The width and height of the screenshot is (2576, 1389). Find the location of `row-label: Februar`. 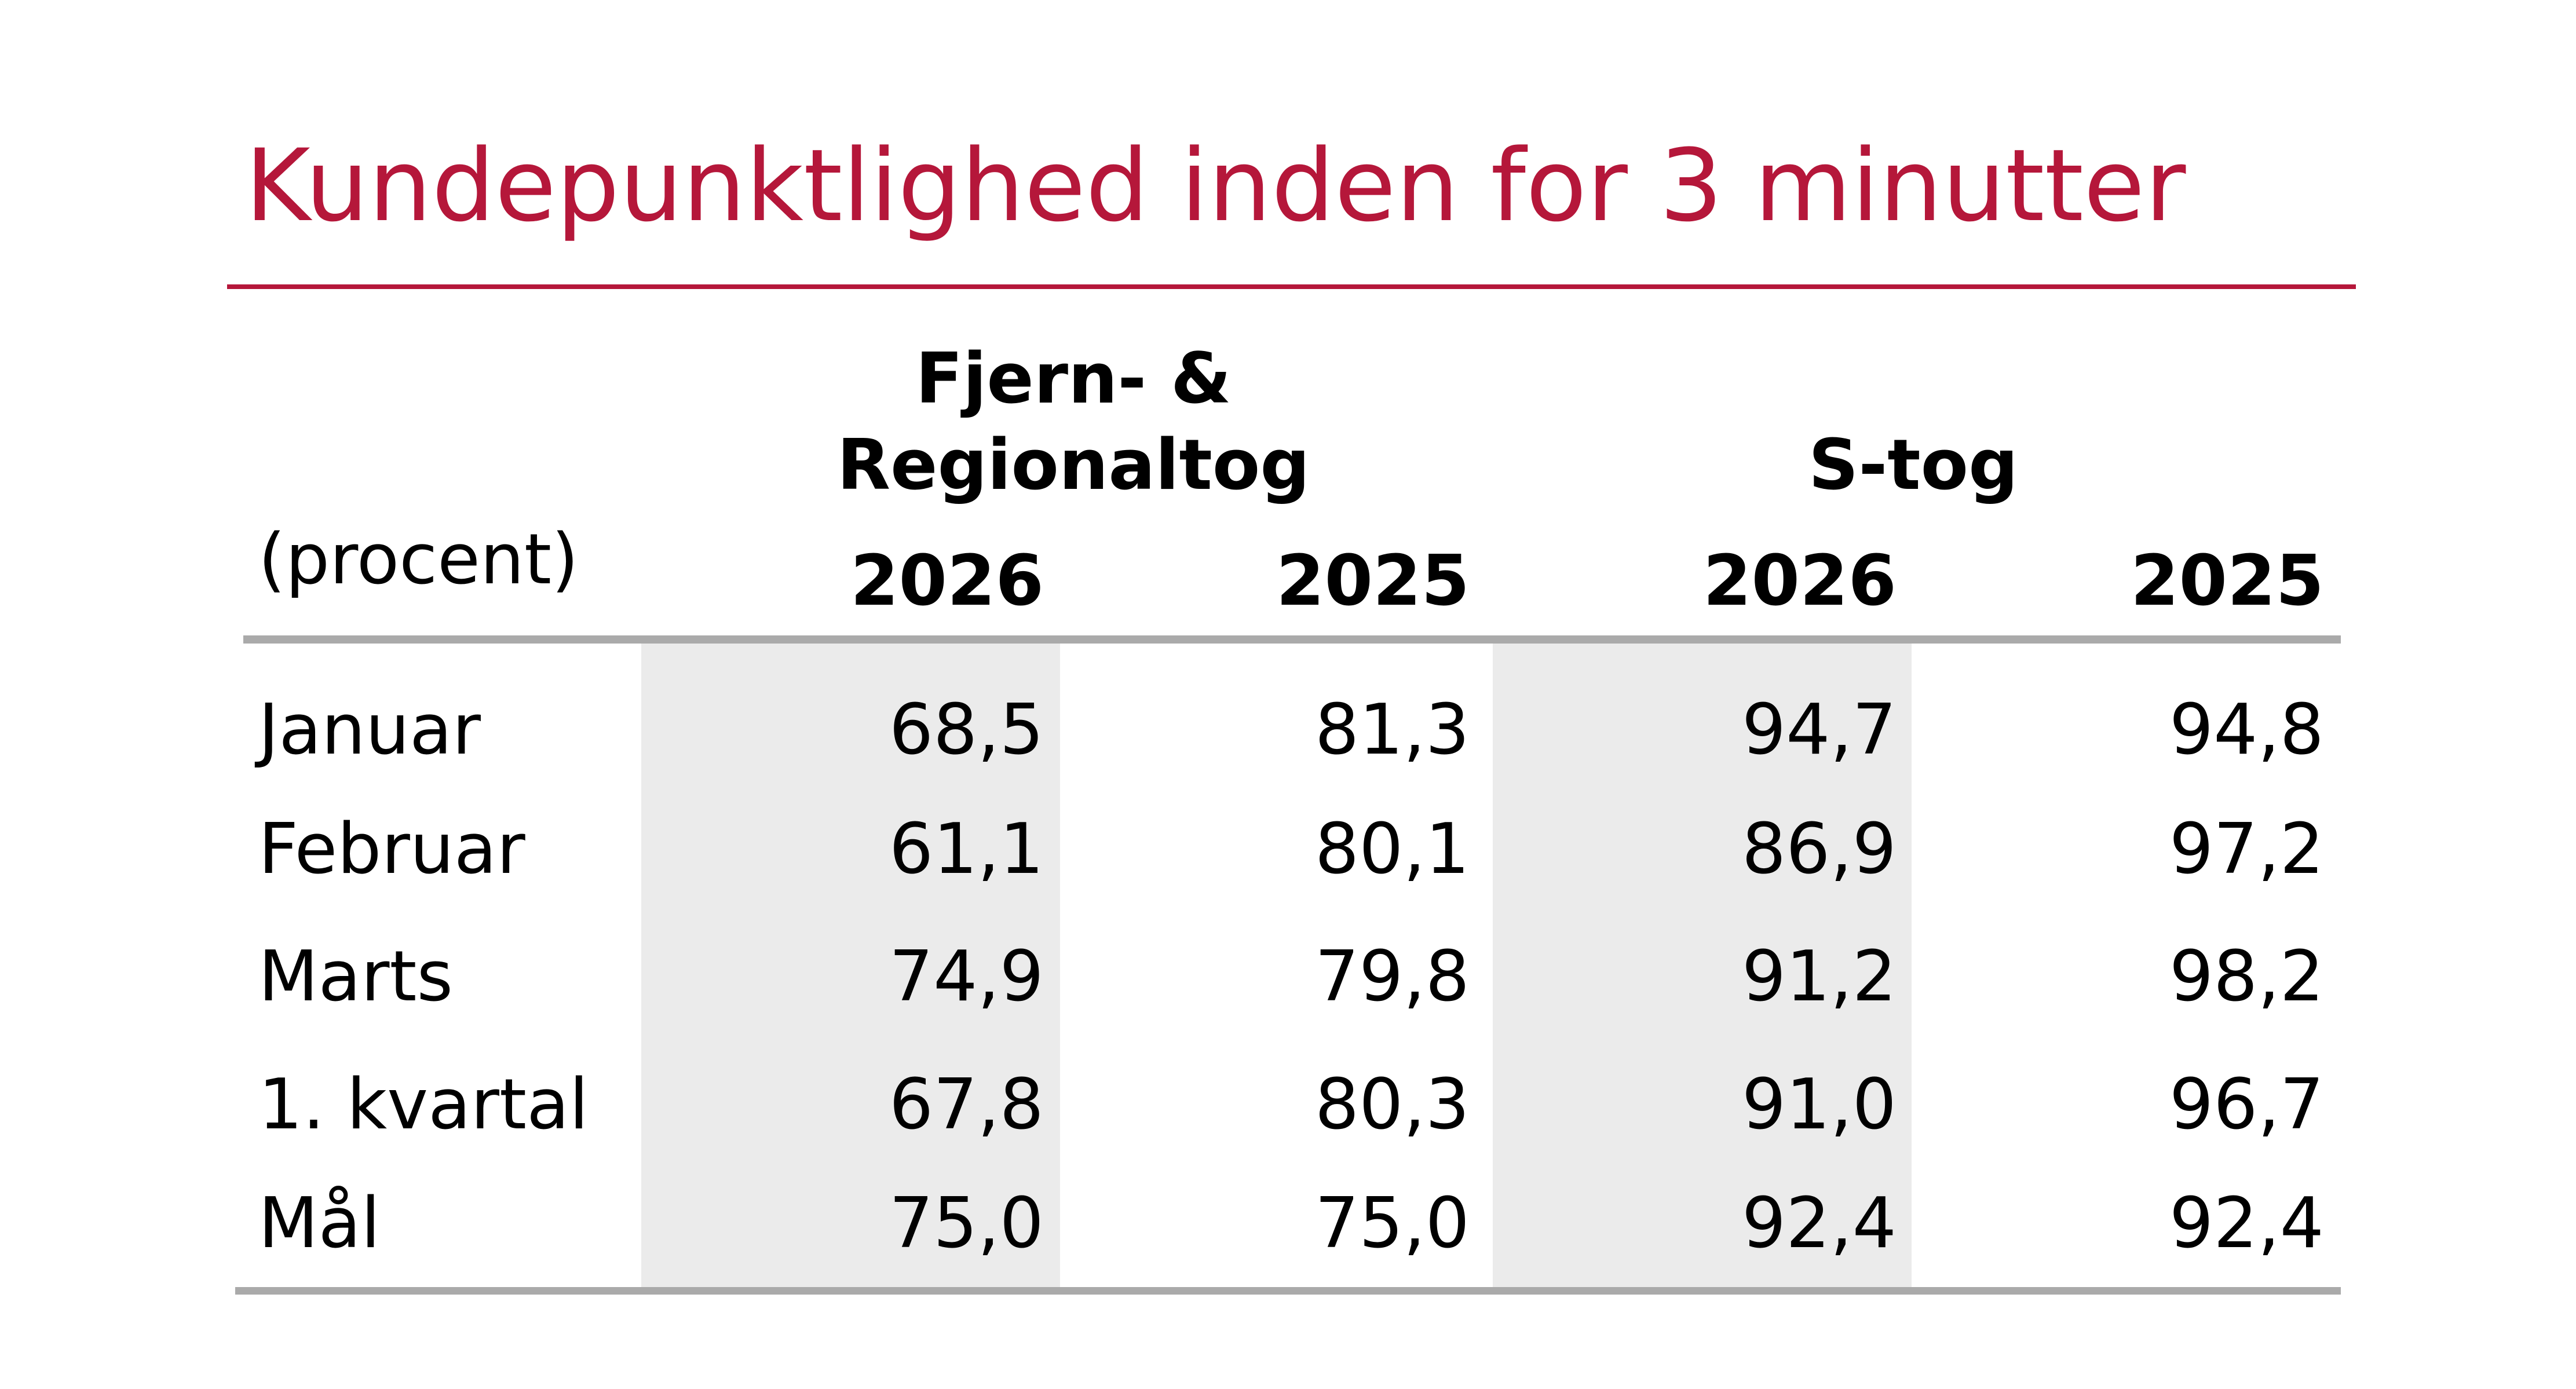

row-label: Februar is located at coordinates (391, 849).